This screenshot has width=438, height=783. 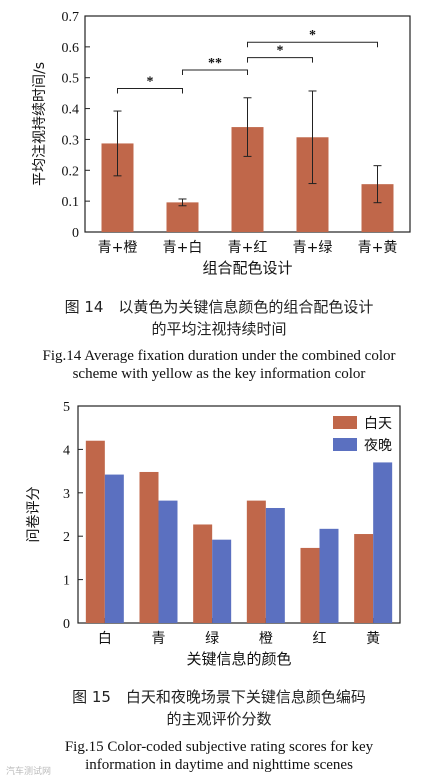 I want to click on figure-15-caption-cn: 图 15 白天和夜晚场景下关键信息颜色编码 的主观评价分数, so click(x=219, y=708).